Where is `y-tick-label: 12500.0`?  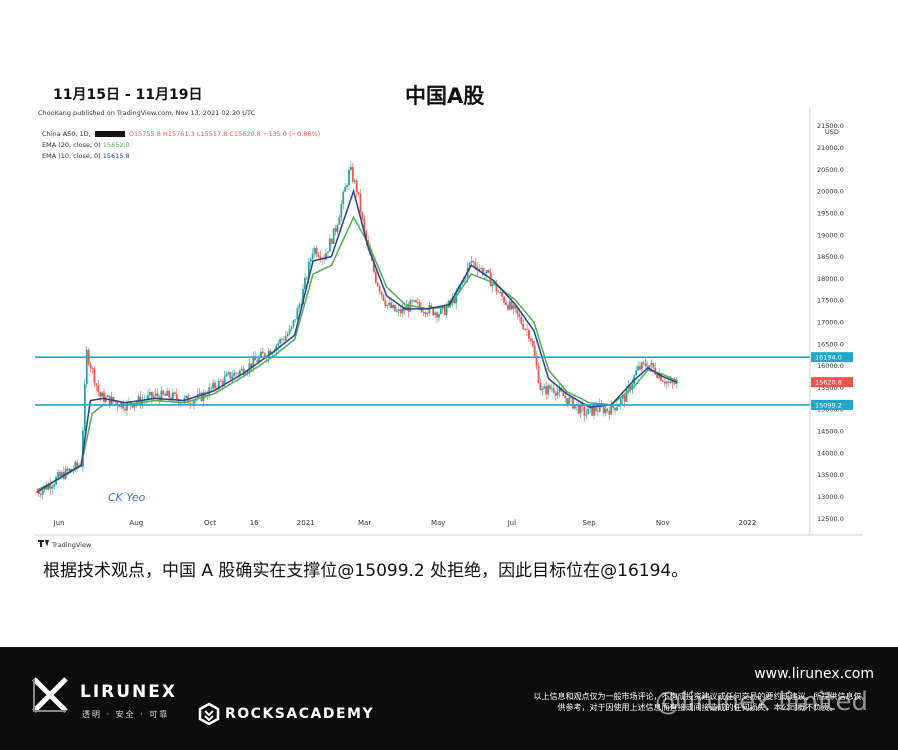
y-tick-label: 12500.0 is located at coordinates (830, 519).